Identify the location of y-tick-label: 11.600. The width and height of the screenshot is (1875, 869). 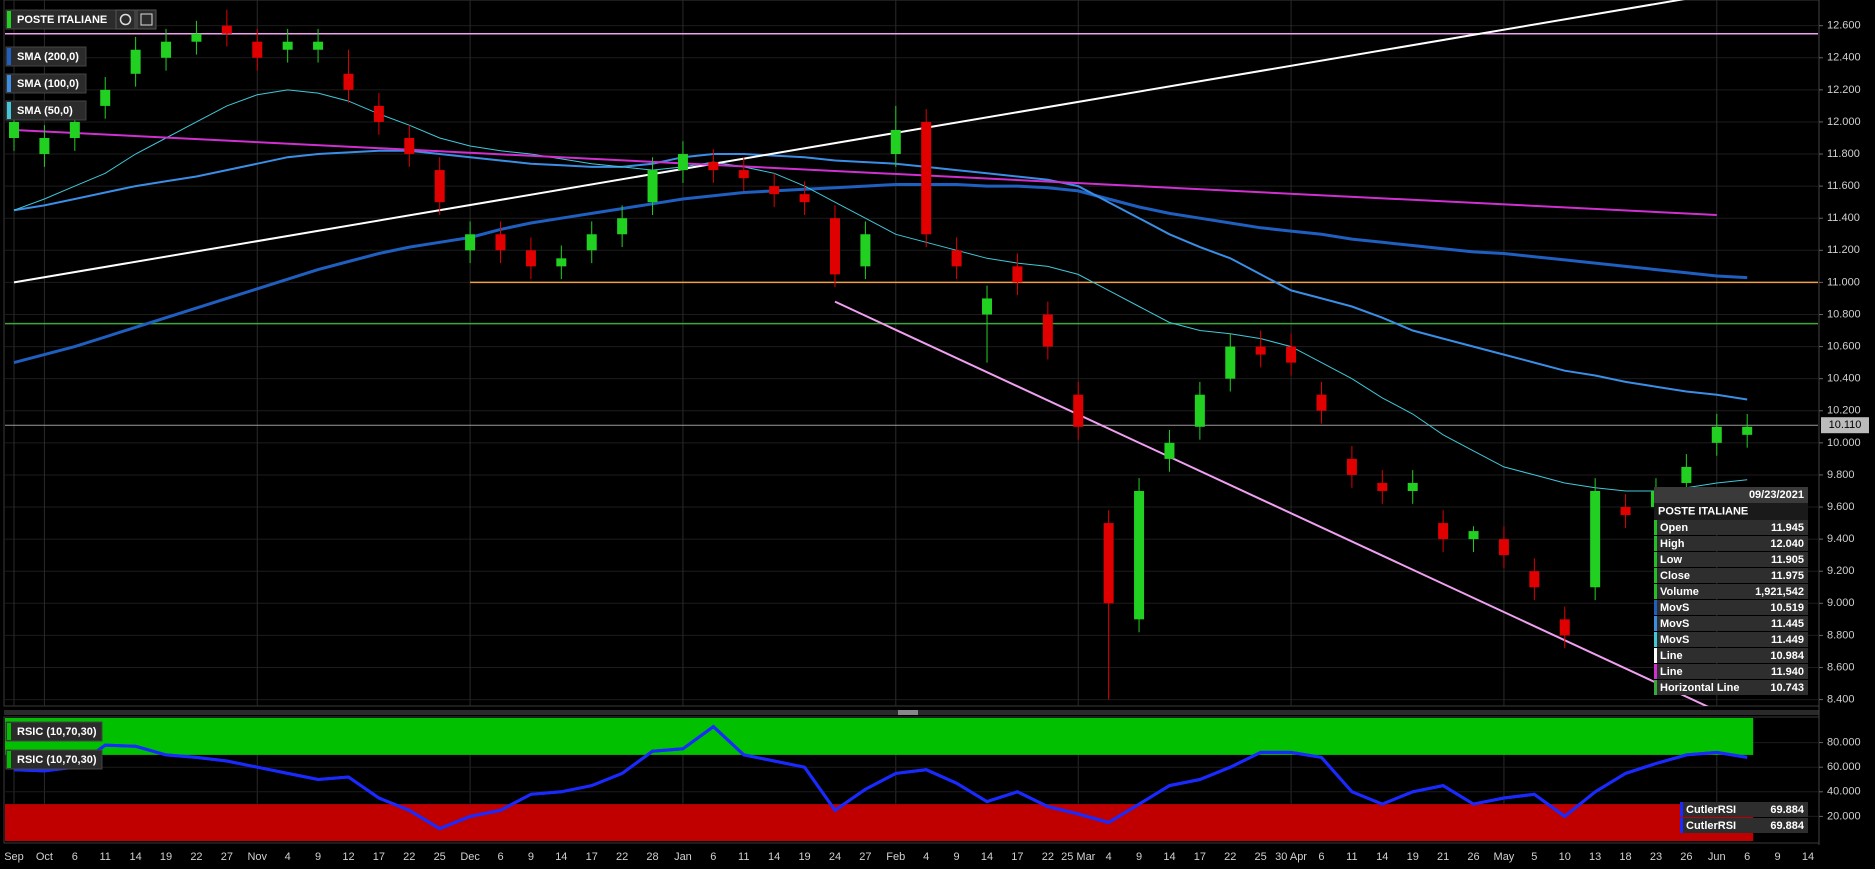
(1843, 186).